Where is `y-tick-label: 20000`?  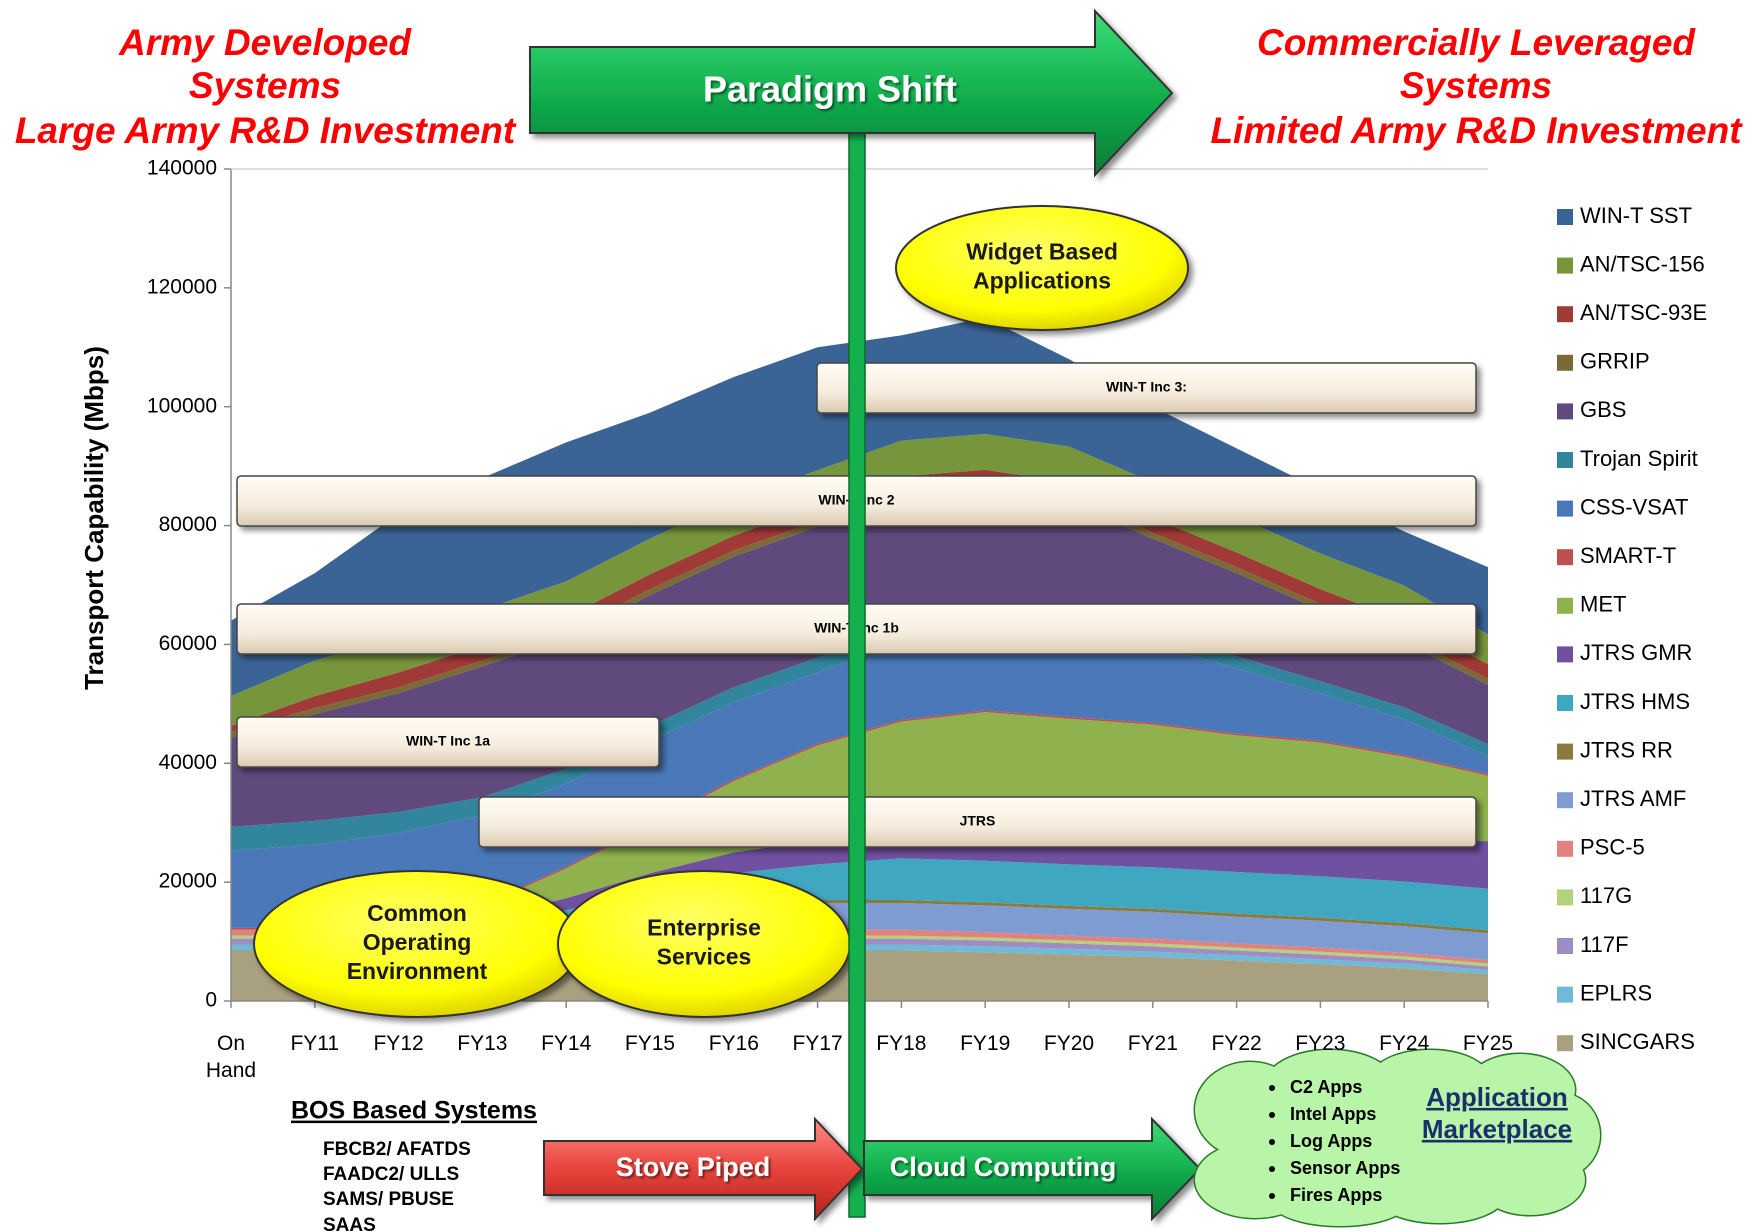 y-tick-label: 20000 is located at coordinates (188, 881).